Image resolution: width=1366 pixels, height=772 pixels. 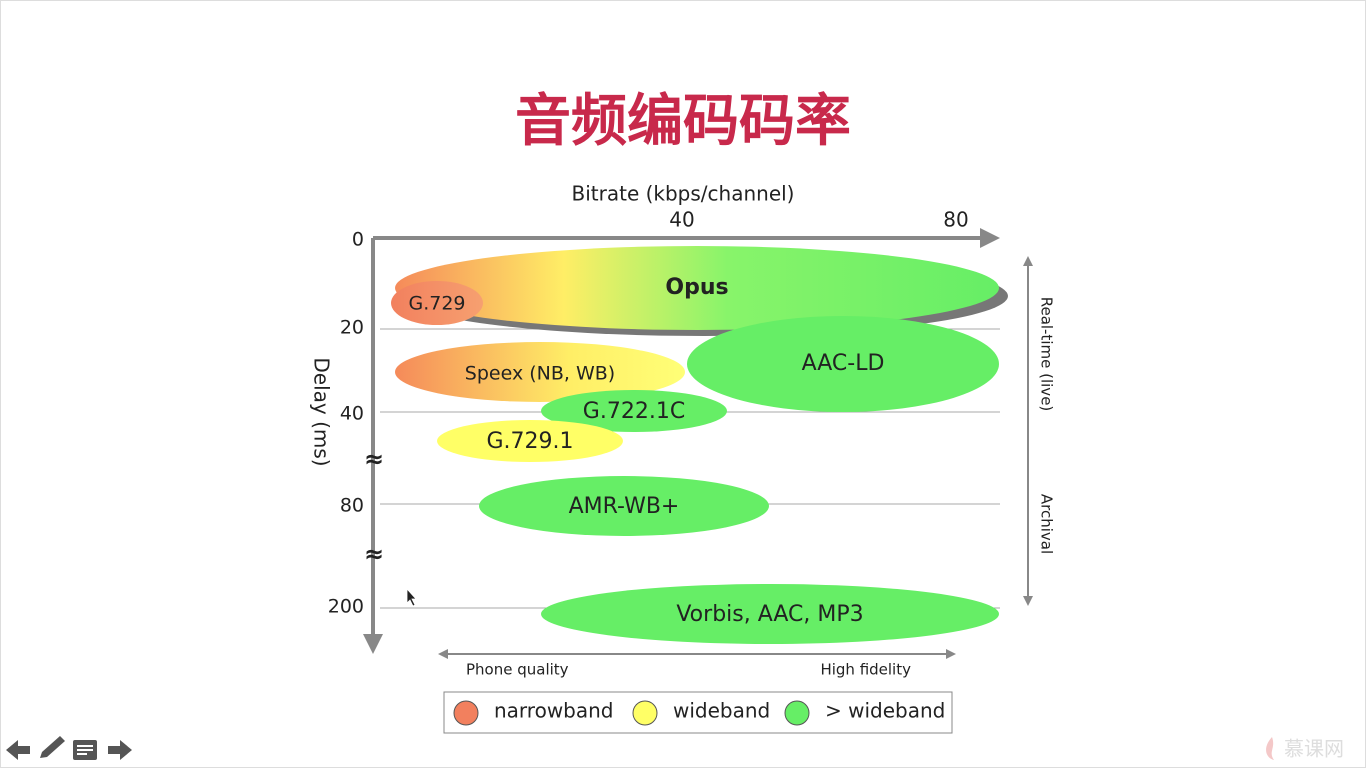 I want to click on y-axis-label: Delay (ms), so click(x=322, y=411).